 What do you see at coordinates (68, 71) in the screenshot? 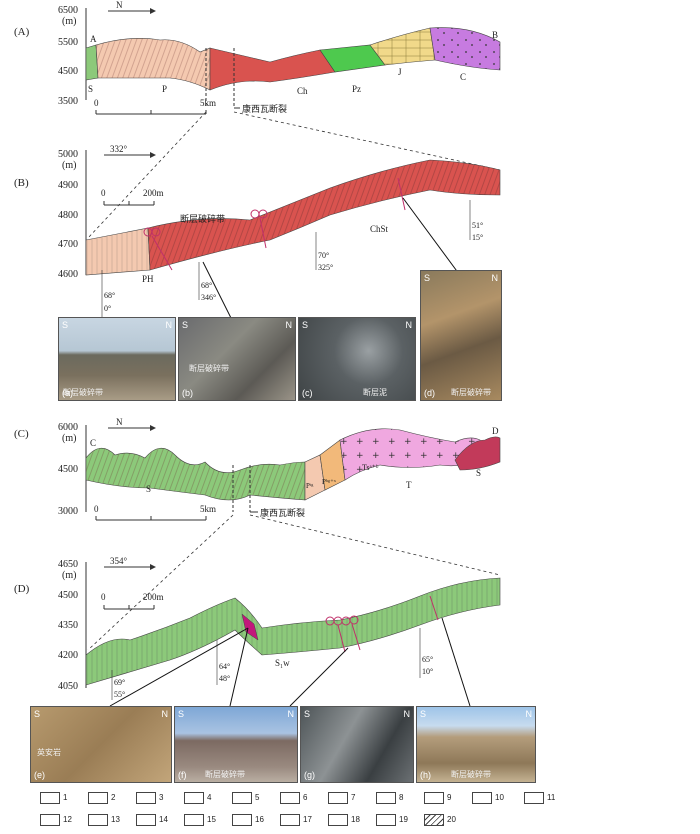
I see `ytick-a-4500: 4500` at bounding box center [68, 71].